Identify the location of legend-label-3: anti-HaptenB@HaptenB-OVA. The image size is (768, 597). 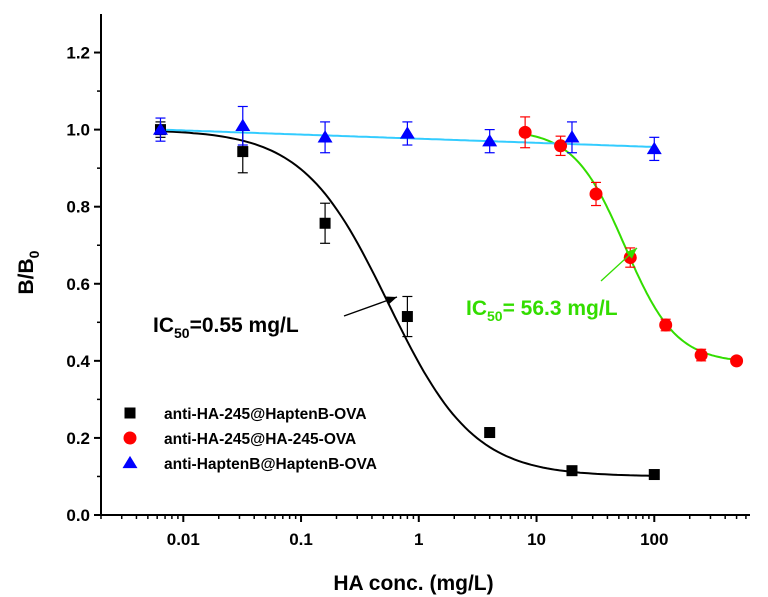
(270, 464).